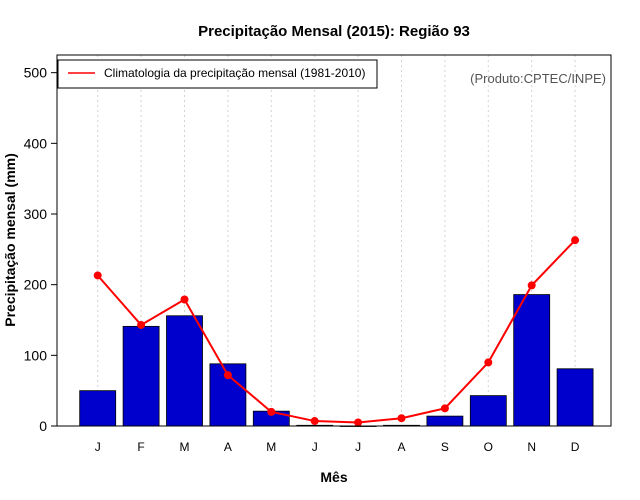  I want to click on x-axis-title: Mês, so click(333, 477).